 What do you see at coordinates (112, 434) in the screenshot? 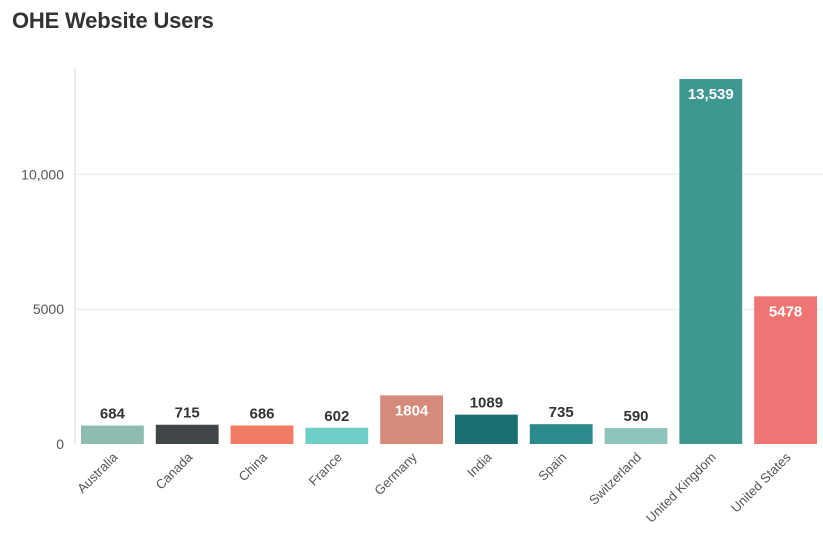
I see `bar-australia` at bounding box center [112, 434].